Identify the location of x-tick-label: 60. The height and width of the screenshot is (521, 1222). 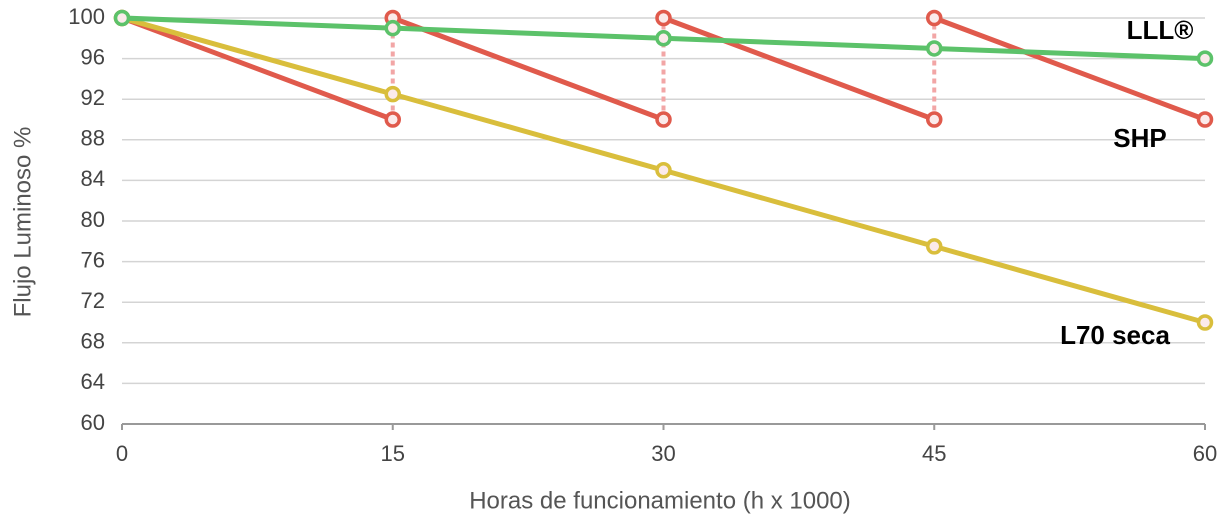
(1205, 453).